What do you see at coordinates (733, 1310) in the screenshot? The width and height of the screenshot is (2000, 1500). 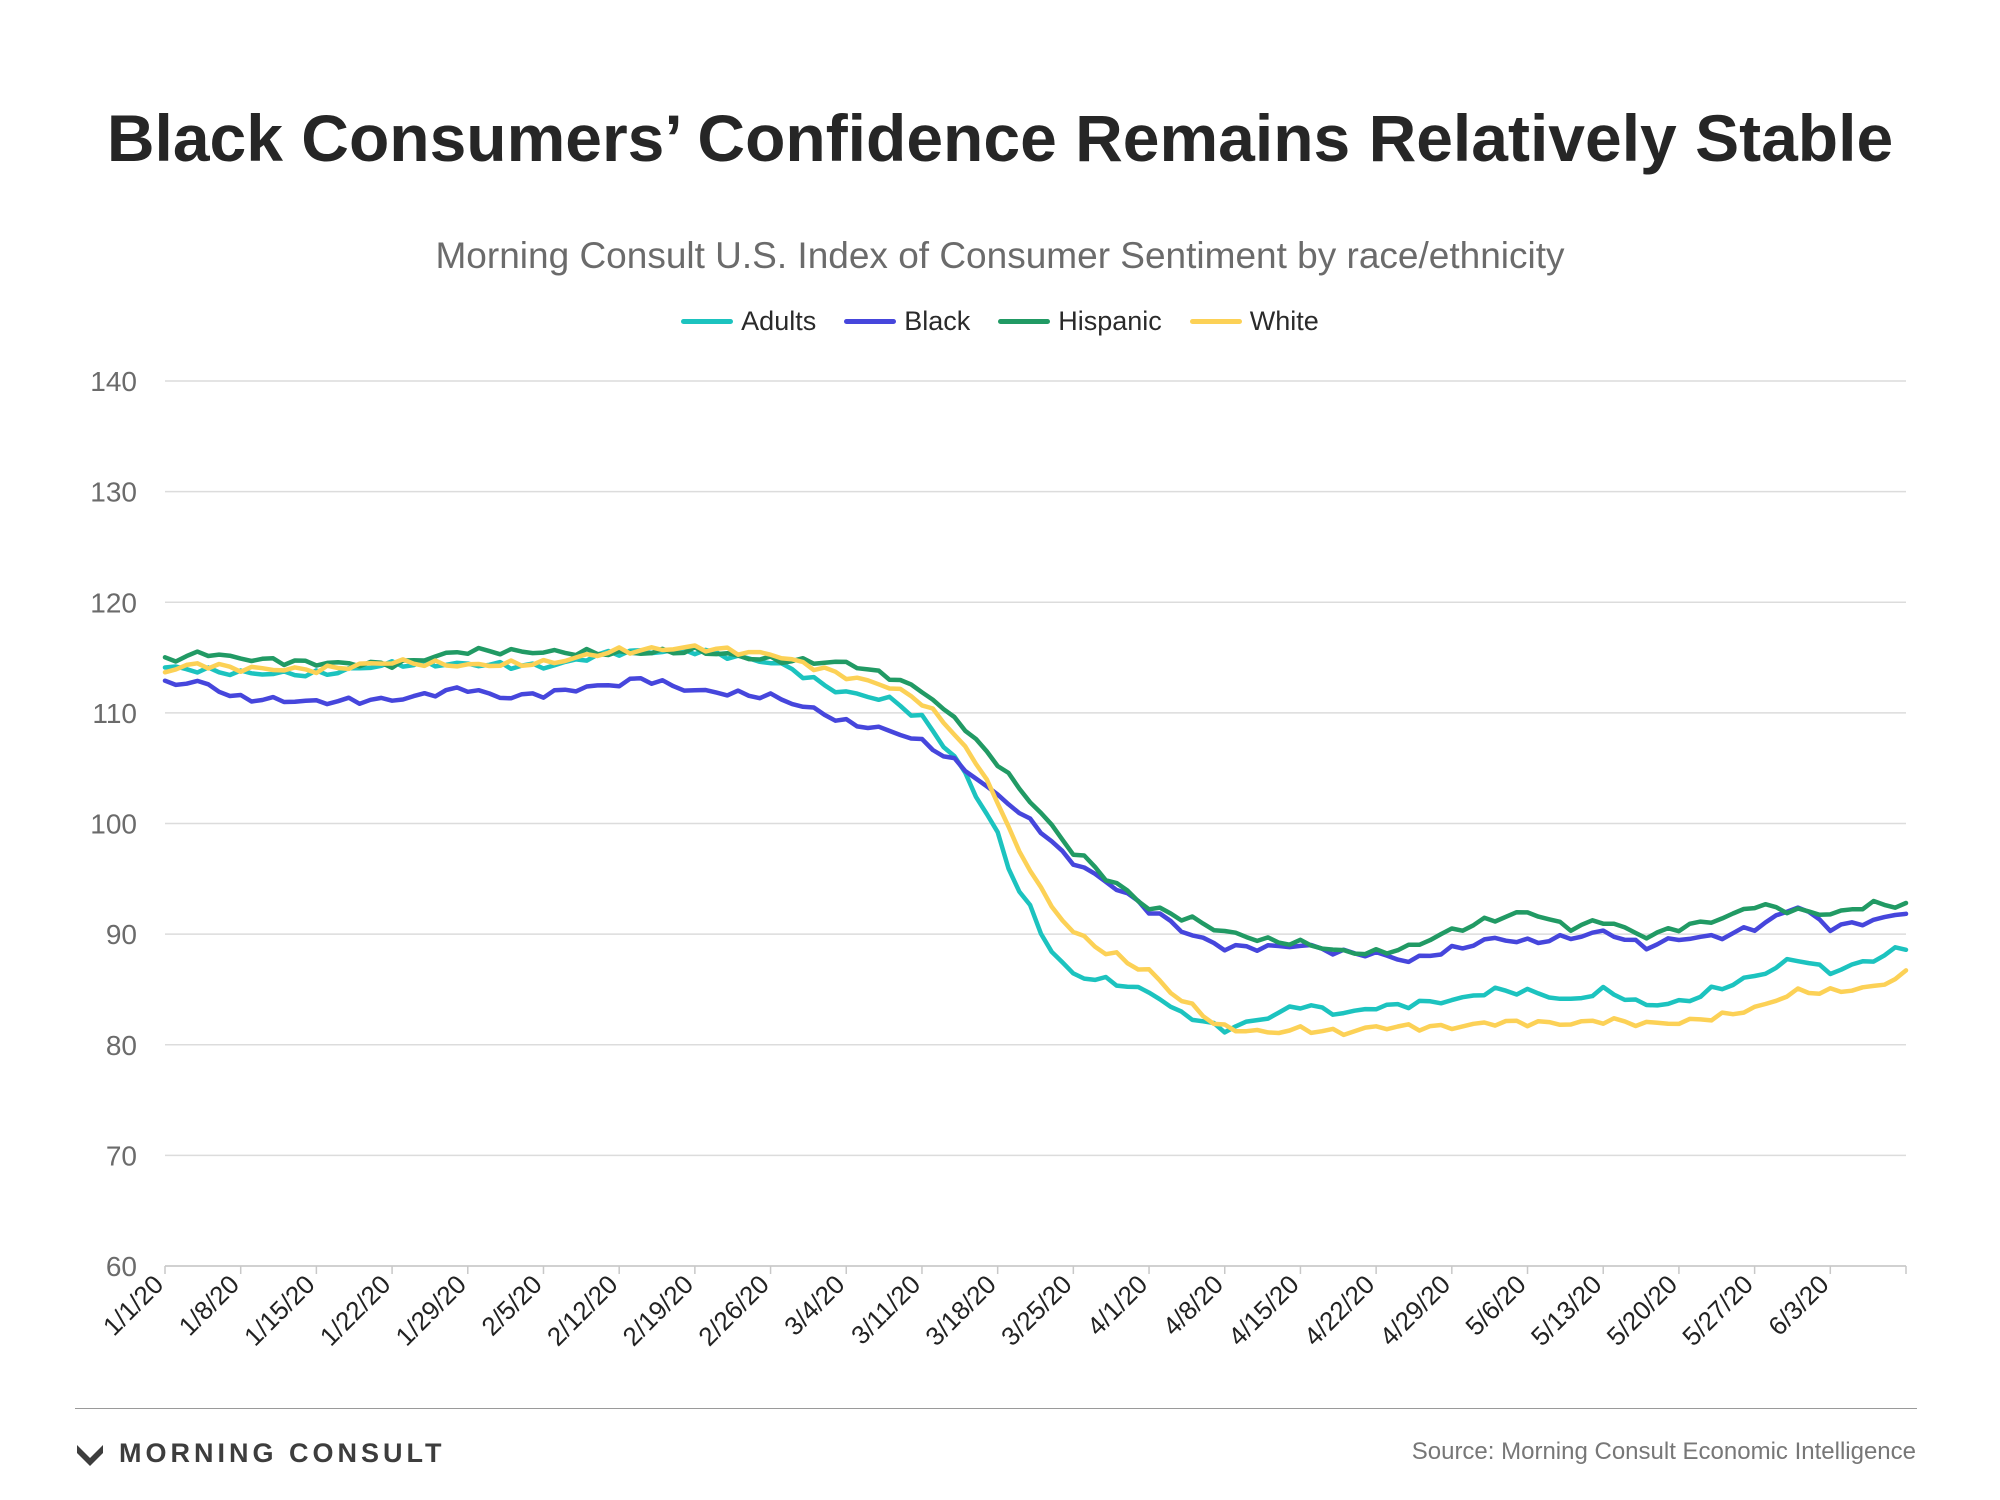 I see `x-tick-label: 2/26/20` at bounding box center [733, 1310].